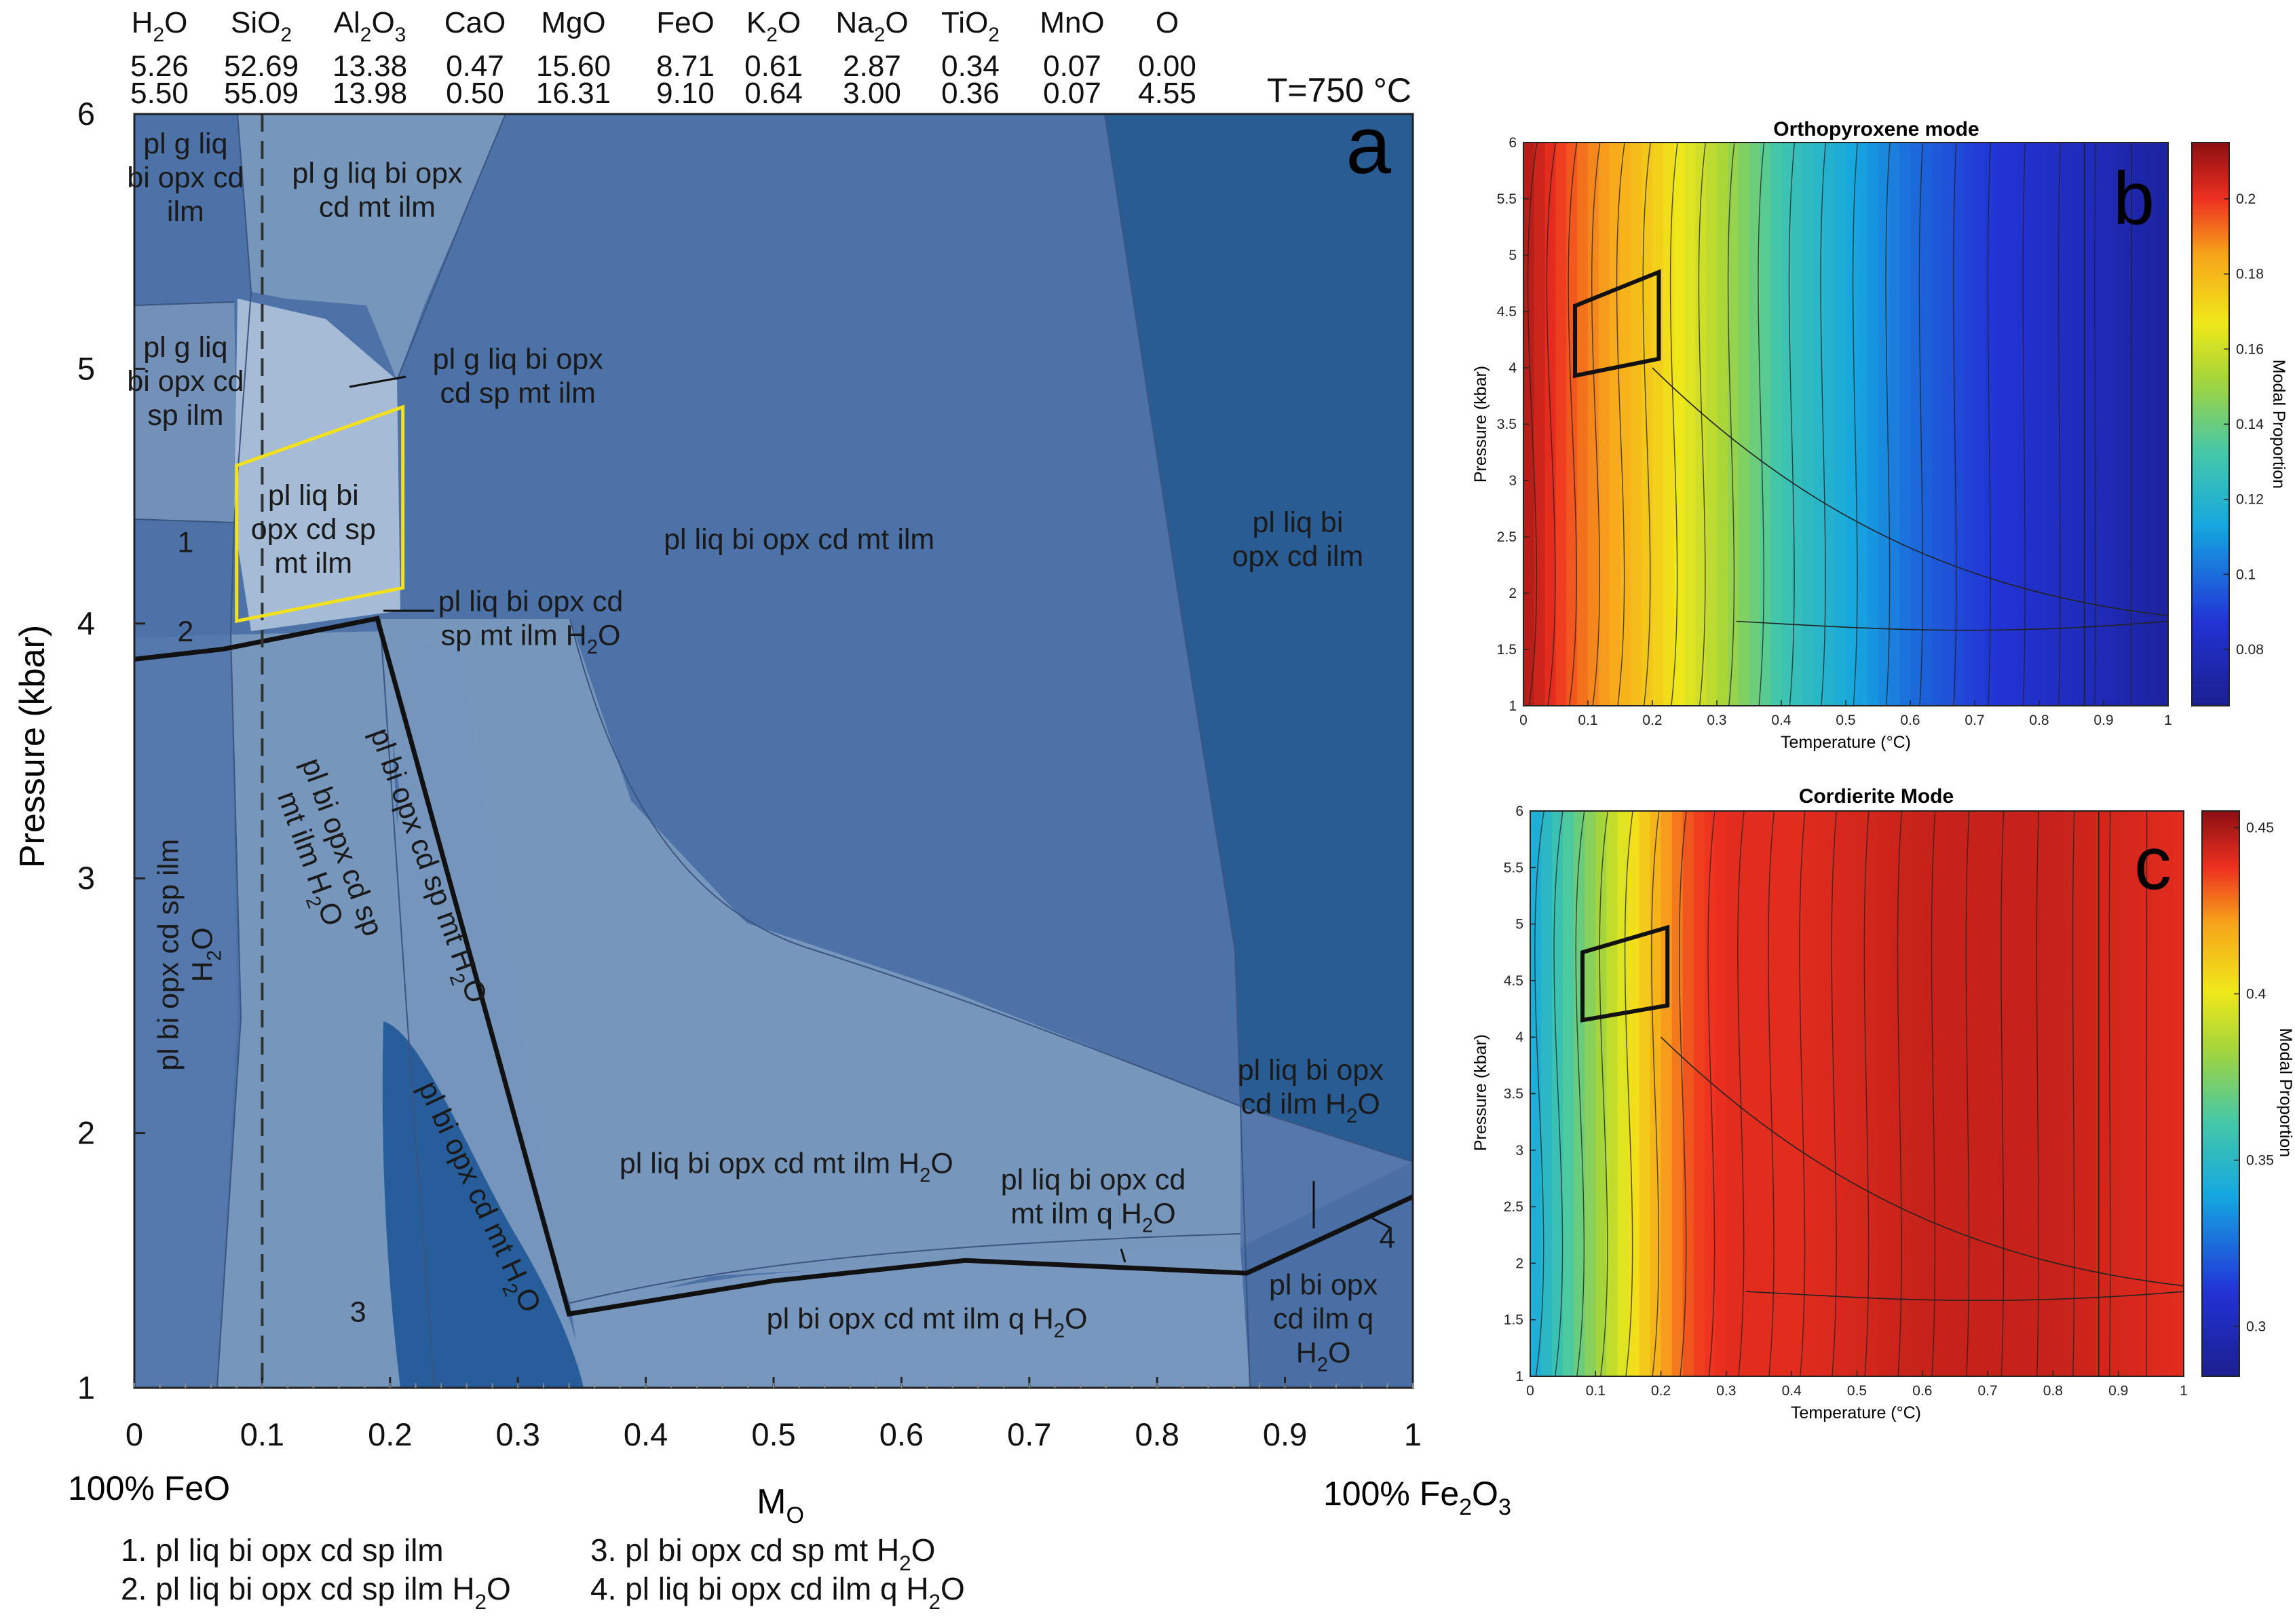  What do you see at coordinates (185, 211) in the screenshot?
I see `svg-text: ilm` at bounding box center [185, 211].